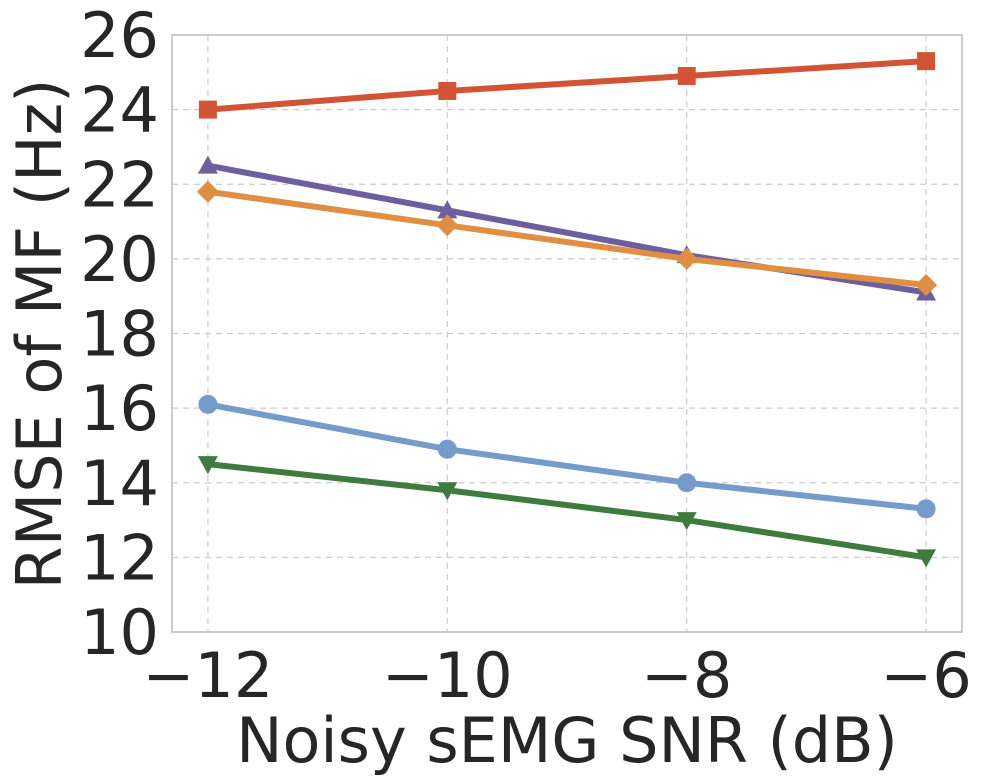 Image resolution: width=983 pixels, height=784 pixels. I want to click on y-tick-label: 10, so click(119, 632).